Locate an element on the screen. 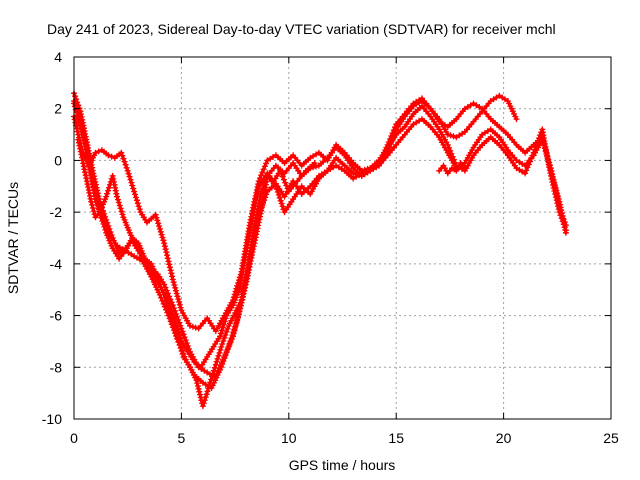 This screenshot has height=480, width=640. x-tick-label: 15 is located at coordinates (396, 438).